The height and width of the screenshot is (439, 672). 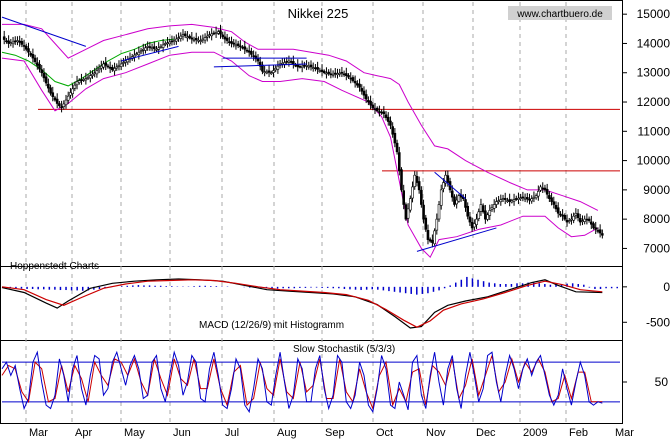 I want to click on macd-axis-ticks: 0 -500, so click(x=646, y=304).